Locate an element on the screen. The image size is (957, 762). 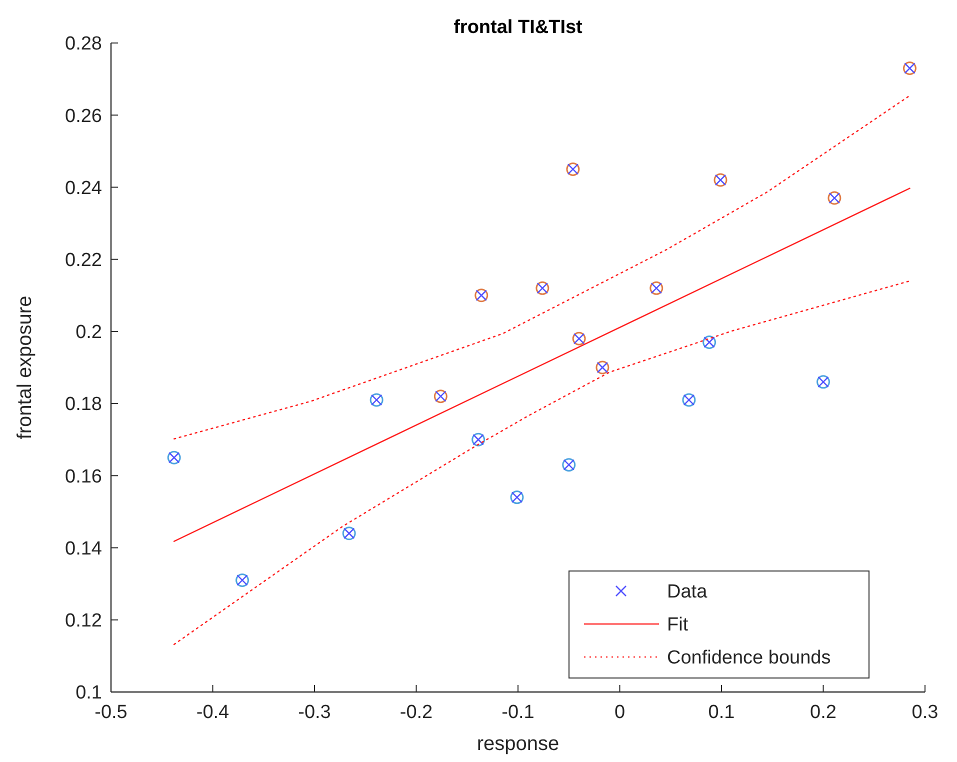
x-tick-label: -0.2 is located at coordinates (416, 712).